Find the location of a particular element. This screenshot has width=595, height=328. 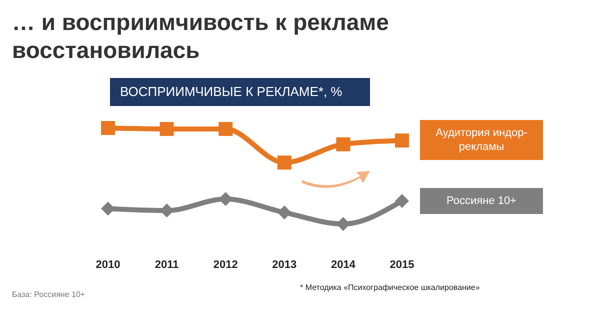

x-tick-label: 2014 is located at coordinates (343, 264).